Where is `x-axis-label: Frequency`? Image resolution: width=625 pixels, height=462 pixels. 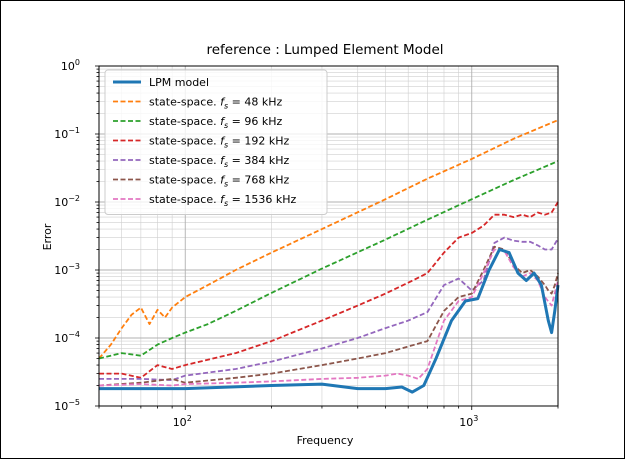 x-axis-label: Frequency is located at coordinates (325, 440).